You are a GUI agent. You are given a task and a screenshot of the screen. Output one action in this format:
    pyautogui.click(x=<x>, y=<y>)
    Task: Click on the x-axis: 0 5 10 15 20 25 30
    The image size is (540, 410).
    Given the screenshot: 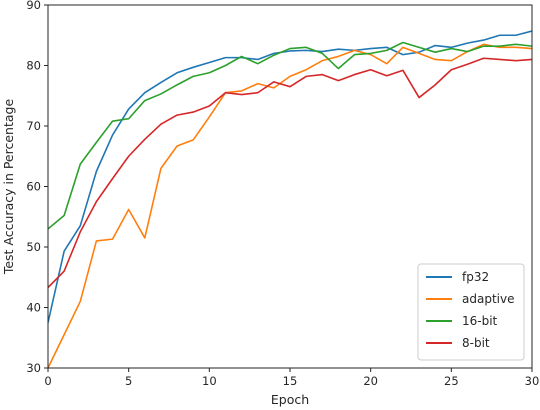 What is the action you would take?
    pyautogui.click(x=291, y=378)
    